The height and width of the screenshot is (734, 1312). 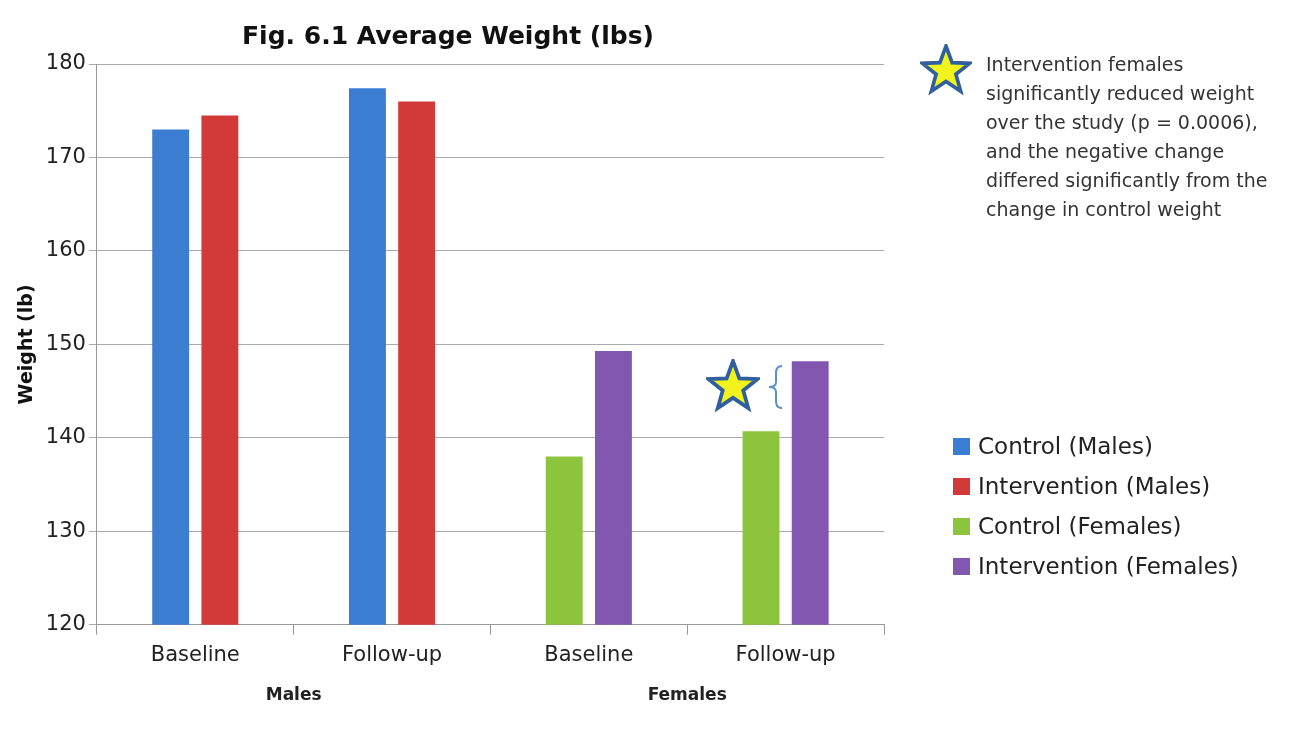 What do you see at coordinates (1094, 486) in the screenshot?
I see `legend-label: Intervention (Males)` at bounding box center [1094, 486].